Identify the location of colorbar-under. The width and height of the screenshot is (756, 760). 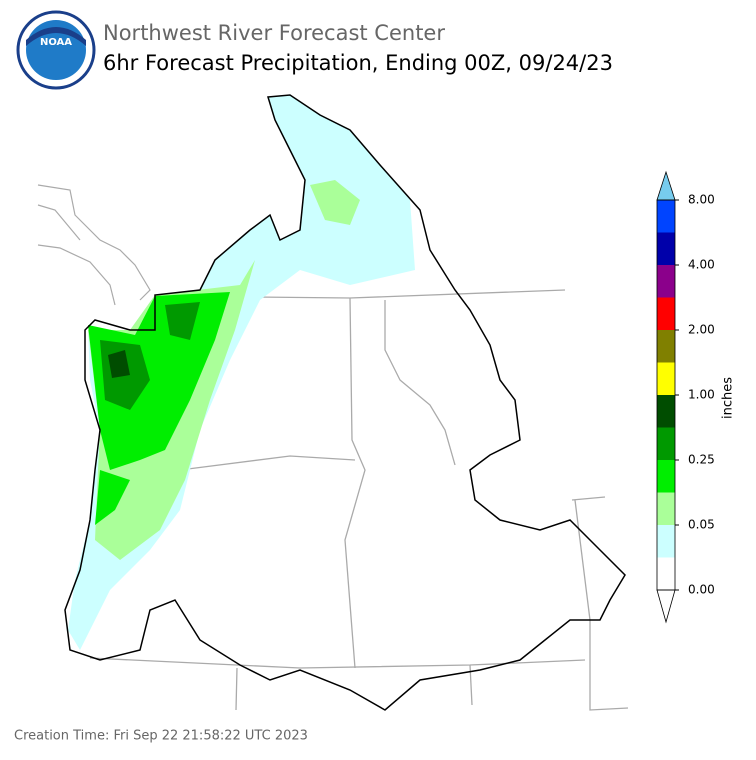
(666, 606).